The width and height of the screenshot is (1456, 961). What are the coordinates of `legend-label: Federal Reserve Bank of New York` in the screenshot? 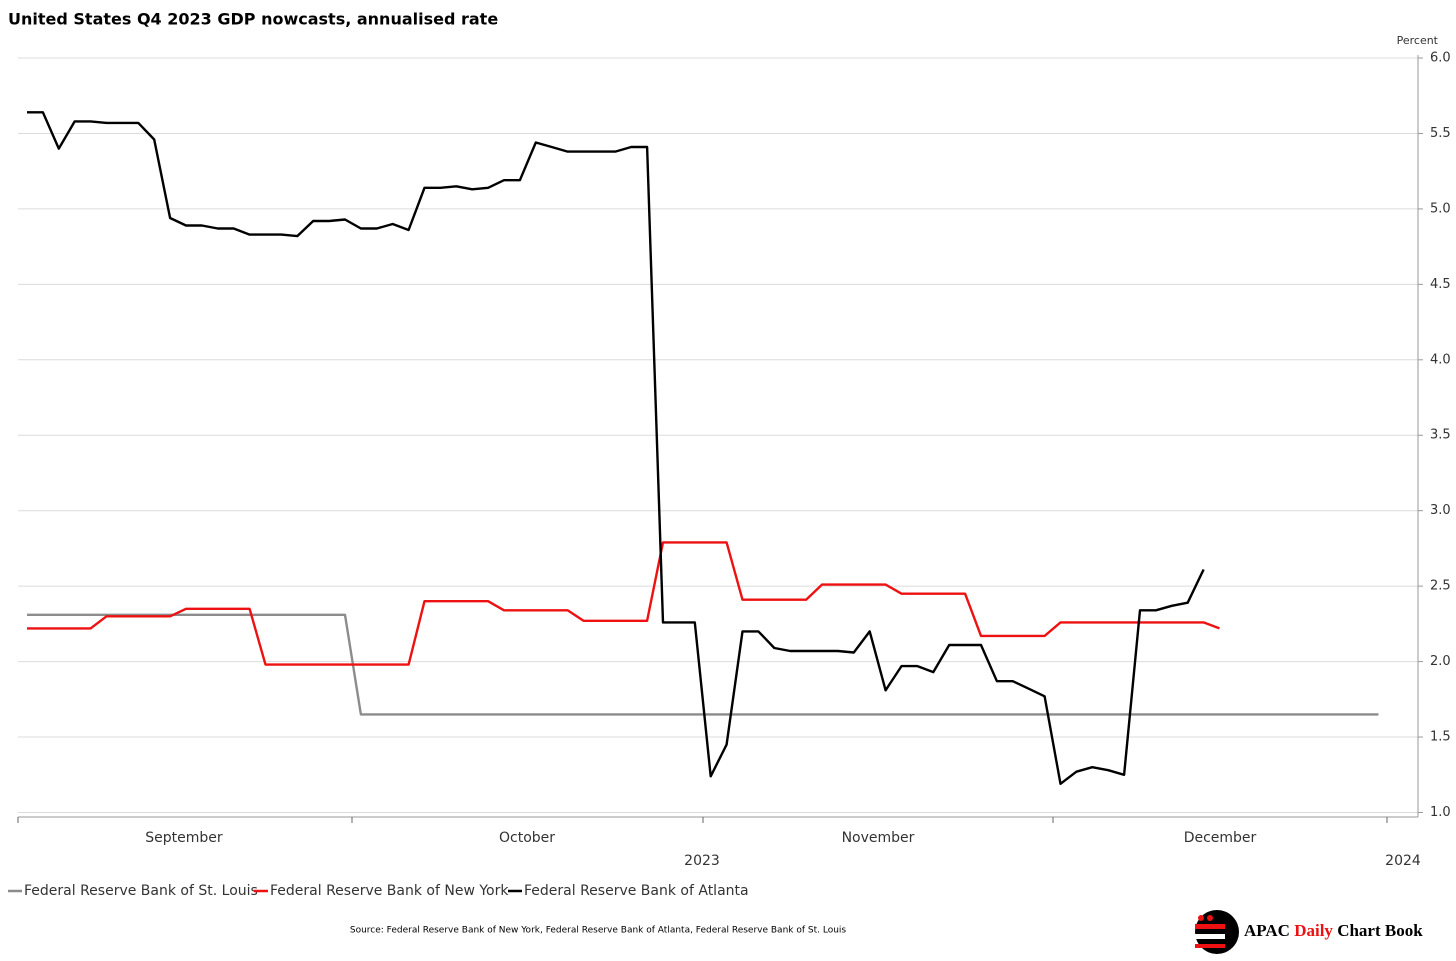 It's located at (389, 891).